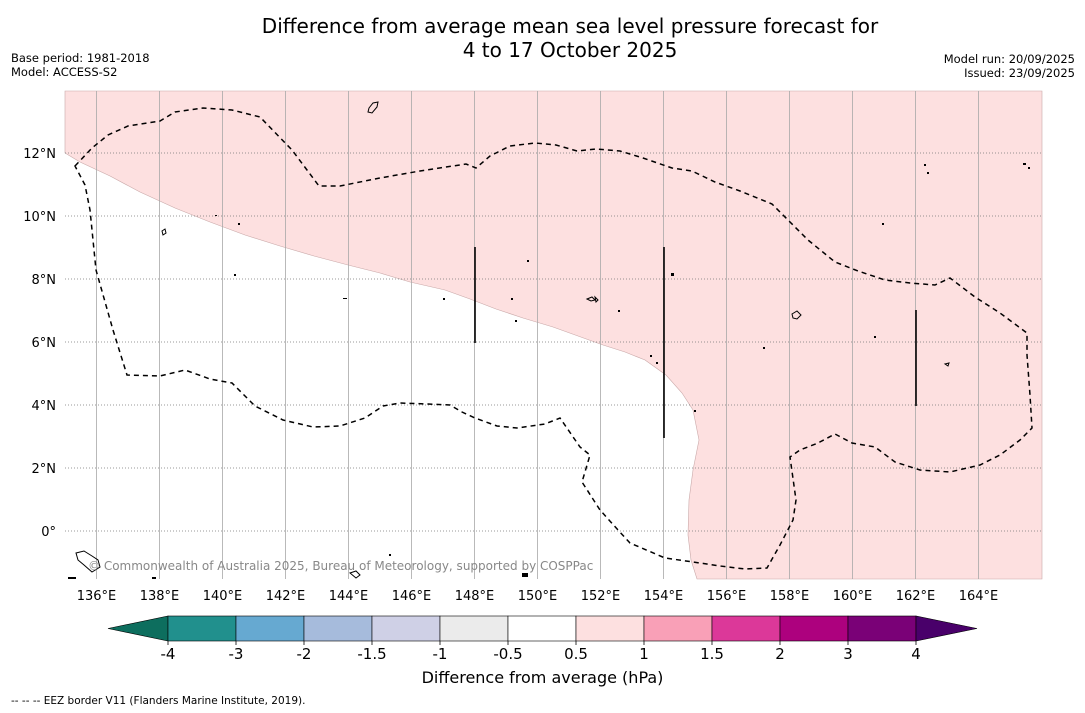 The width and height of the screenshot is (1085, 713). What do you see at coordinates (542, 677) in the screenshot?
I see `colorbar-label: Difference from average (hPa)` at bounding box center [542, 677].